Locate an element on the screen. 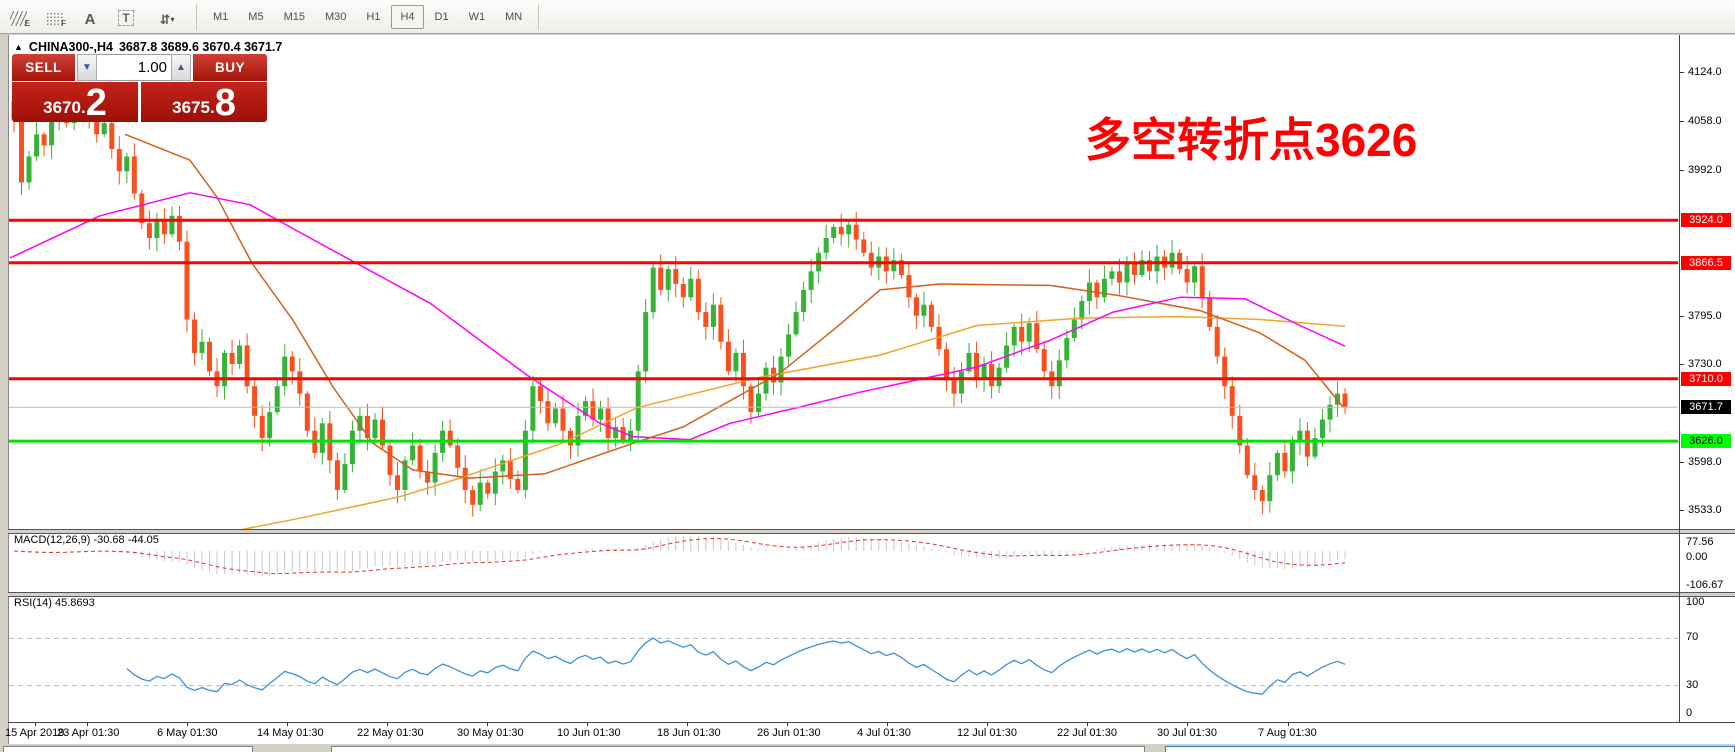 The width and height of the screenshot is (1735, 752). chevron-down-icon: ▾ is located at coordinates (172, 19).